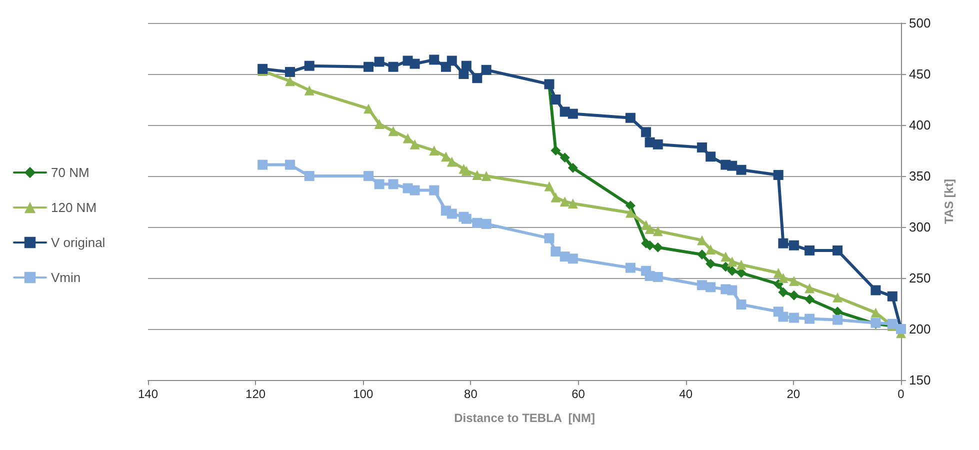 The width and height of the screenshot is (979, 450). I want to click on x-tick-label: 100, so click(363, 394).